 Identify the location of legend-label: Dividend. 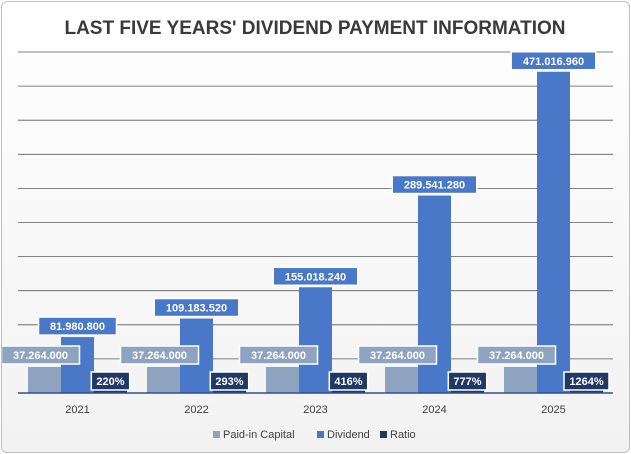
(348, 435).